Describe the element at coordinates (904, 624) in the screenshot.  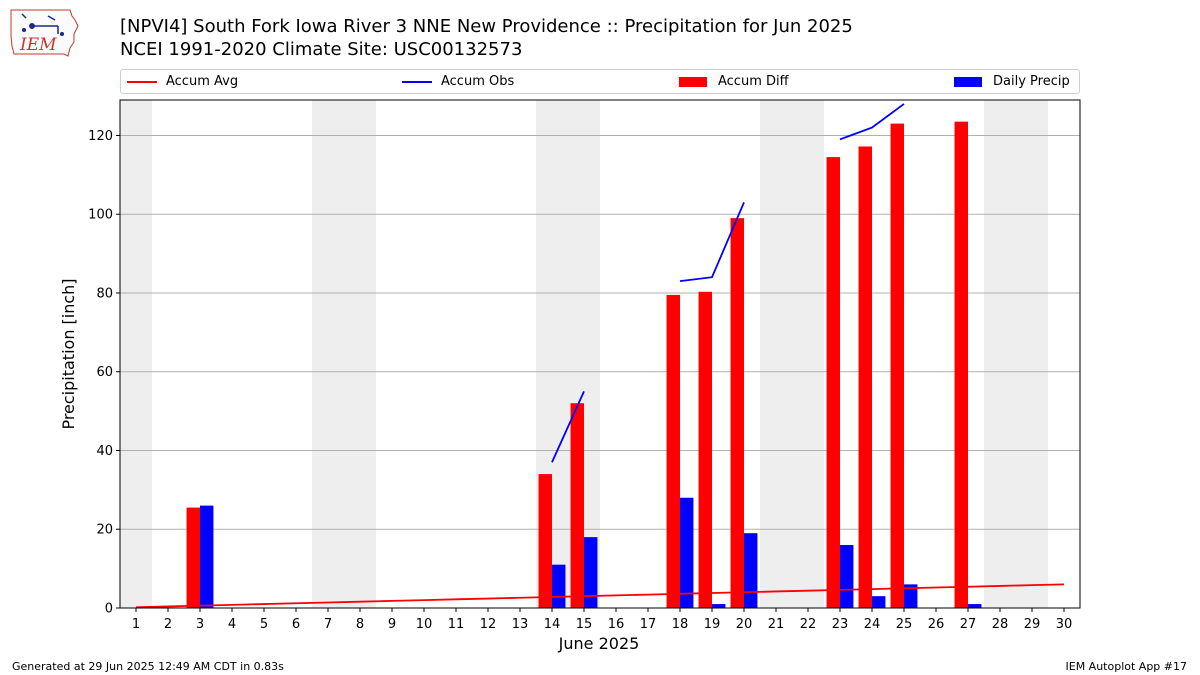
I see `x-tick-label: 25` at that location.